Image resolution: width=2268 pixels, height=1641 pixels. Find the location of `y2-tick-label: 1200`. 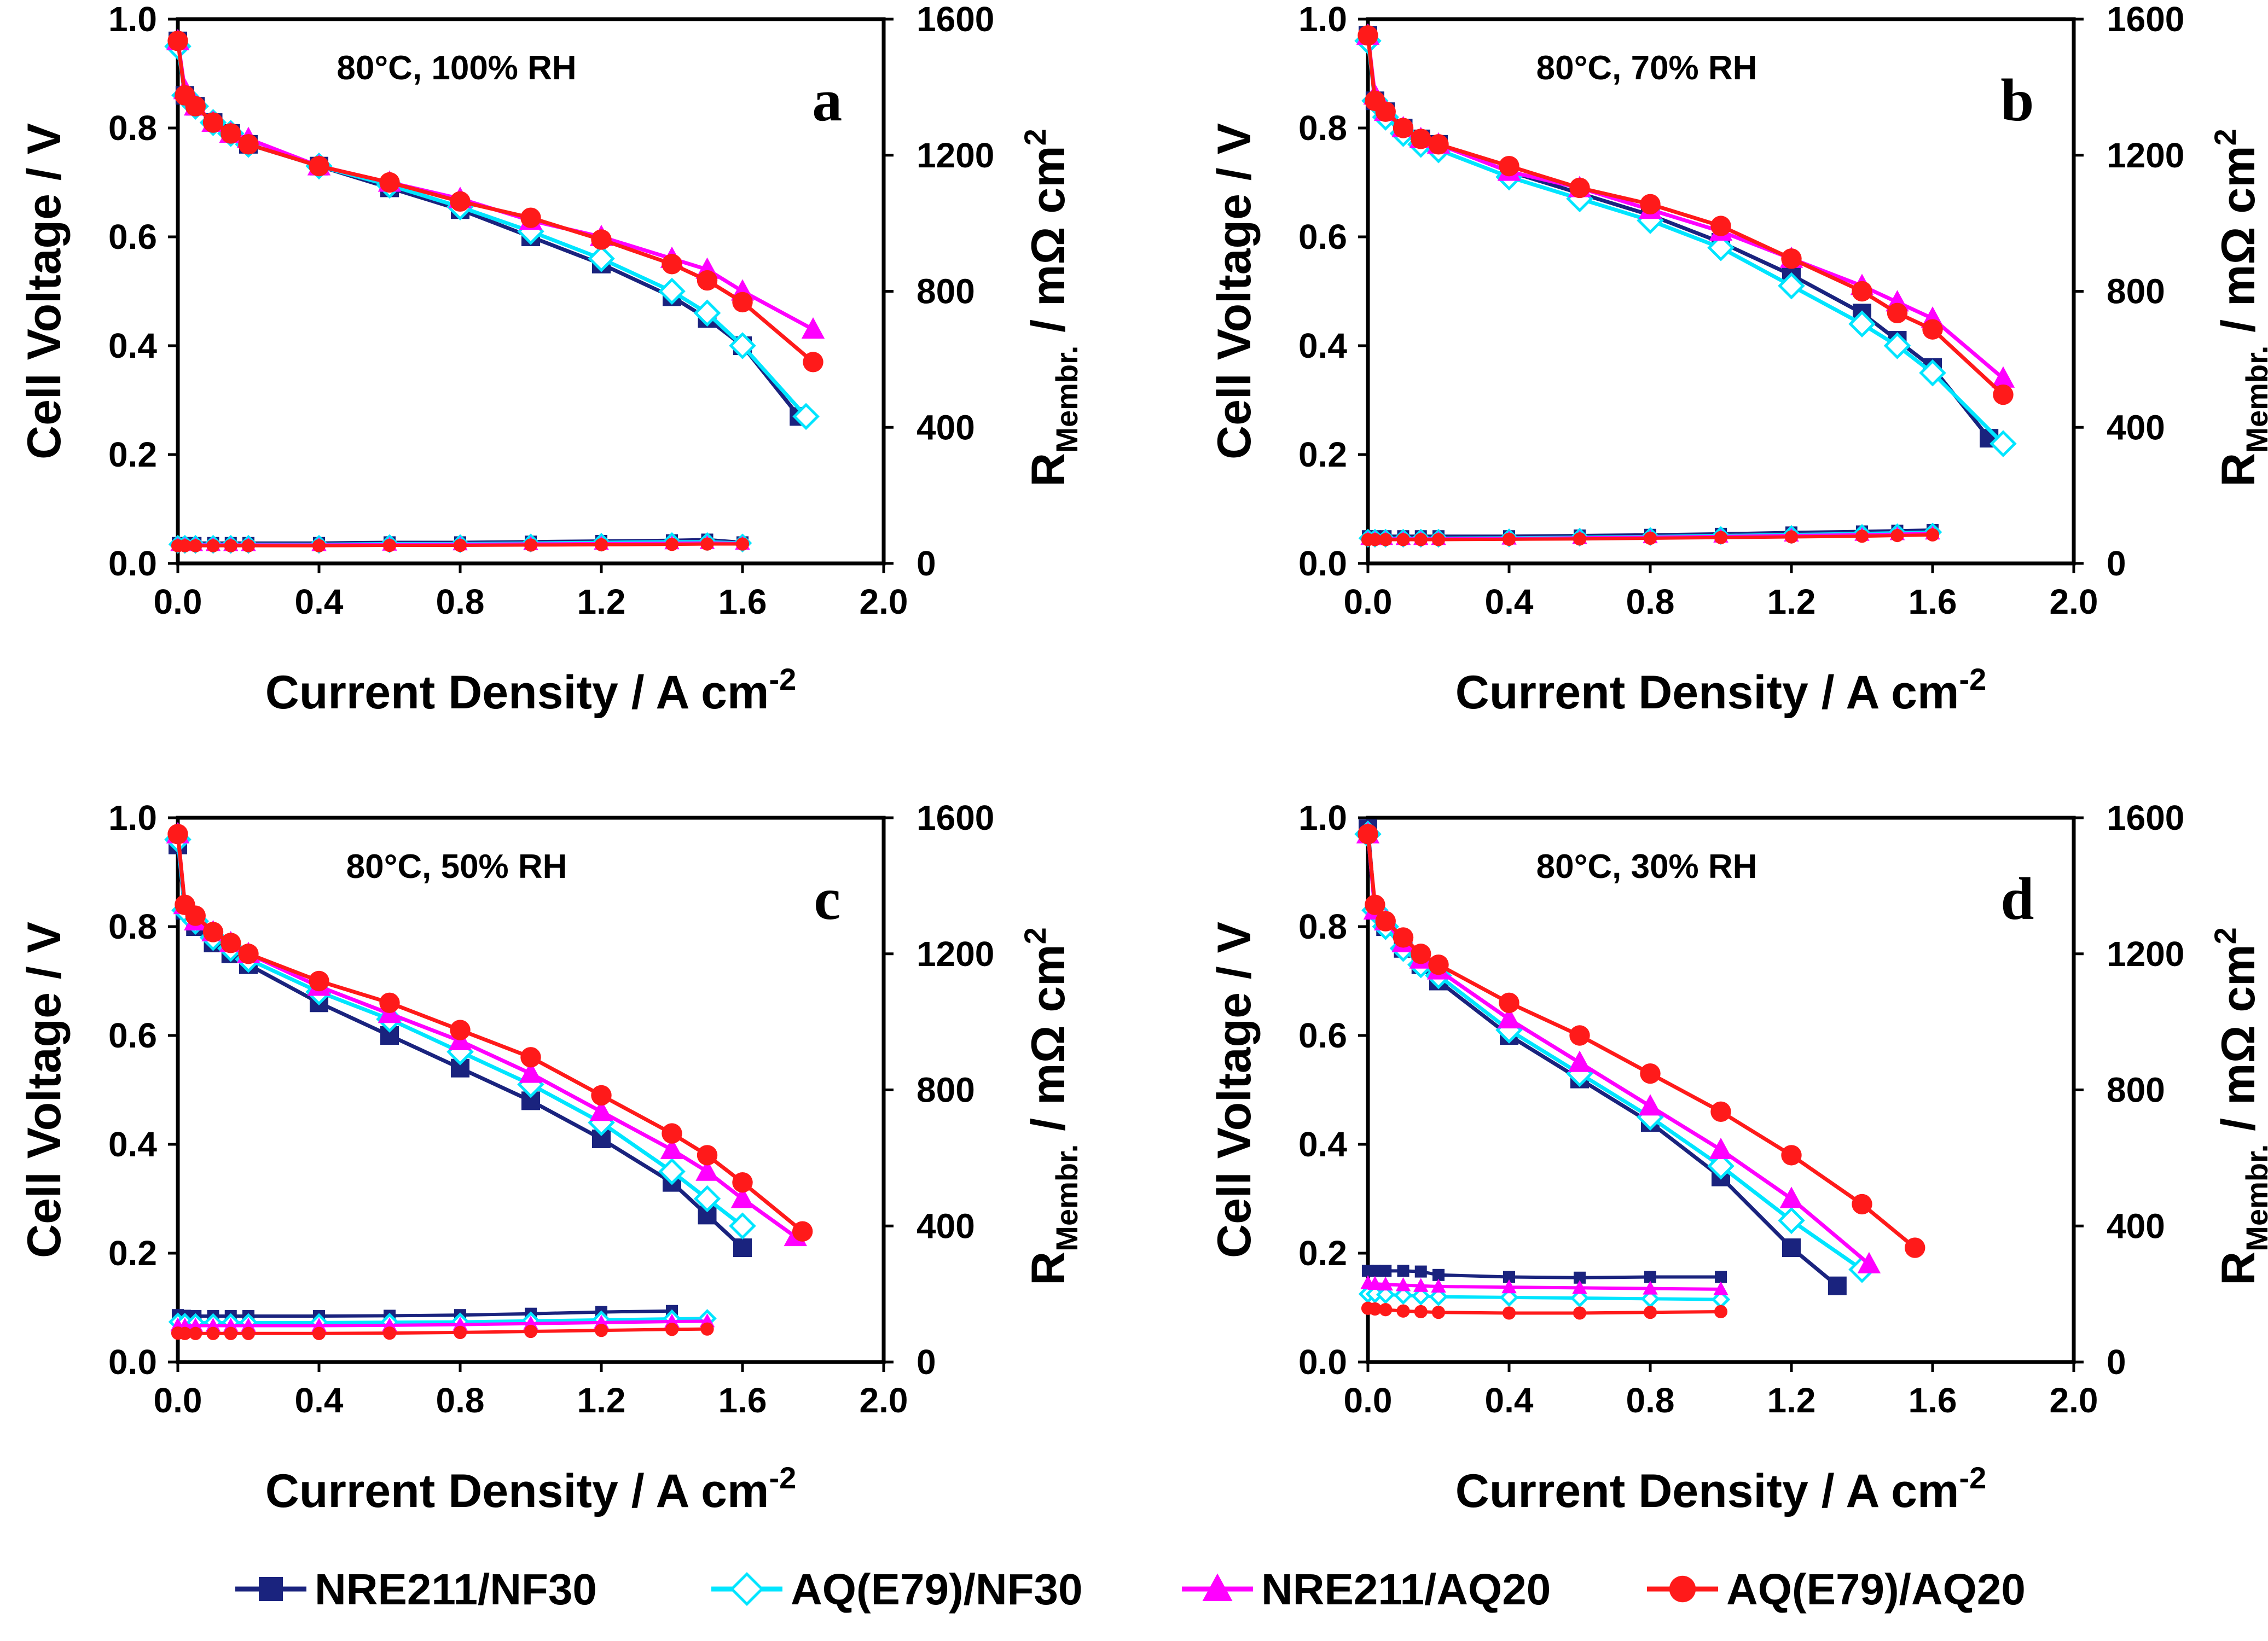

y2-tick-label: 1200 is located at coordinates (955, 954).